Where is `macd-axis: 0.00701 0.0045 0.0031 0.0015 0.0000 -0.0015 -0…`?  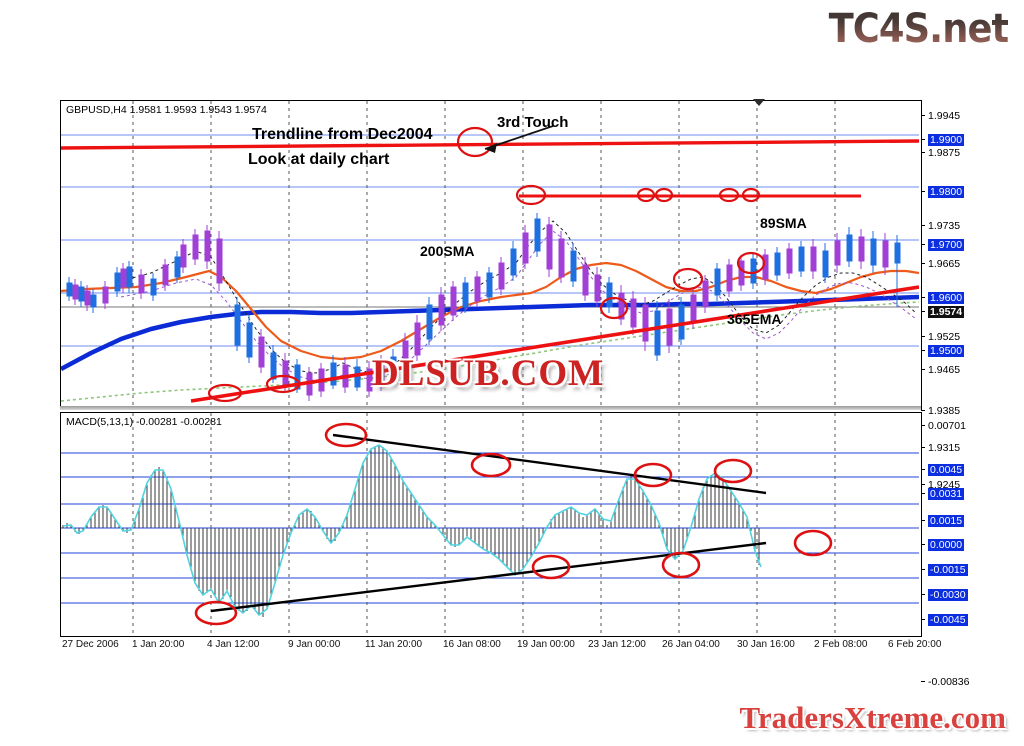 macd-axis: 0.00701 0.0045 0.0031 0.0015 0.0000 -0.0015 -0… is located at coordinates (971, 550).